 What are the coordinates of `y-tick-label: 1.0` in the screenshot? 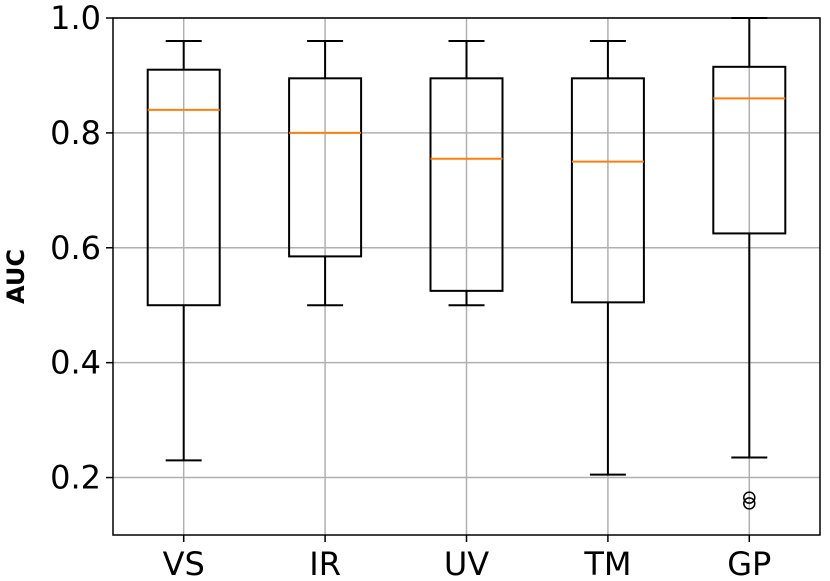 It's located at (75, 18).